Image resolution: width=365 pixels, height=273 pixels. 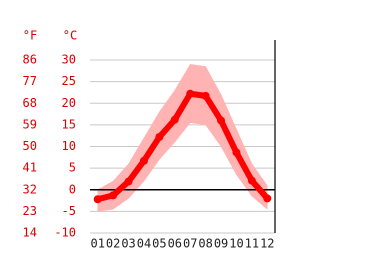 What do you see at coordinates (236, 244) in the screenshot?
I see `x-tick-label: 10` at bounding box center [236, 244].